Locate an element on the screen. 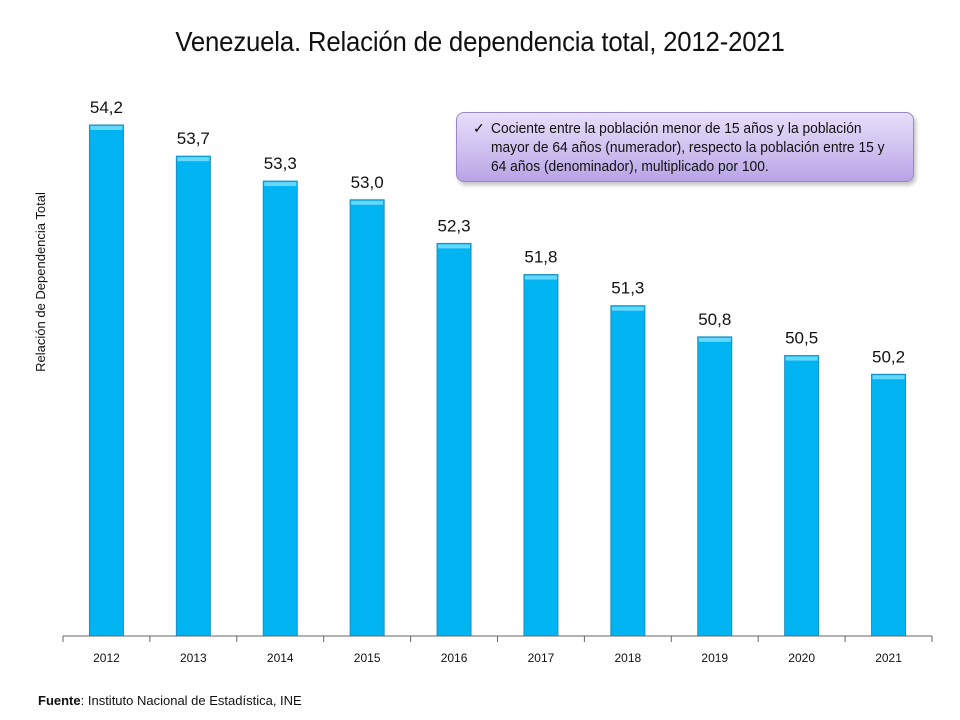 This screenshot has height=720, width=960. x-tick-label-2015: 2015 is located at coordinates (367, 658).